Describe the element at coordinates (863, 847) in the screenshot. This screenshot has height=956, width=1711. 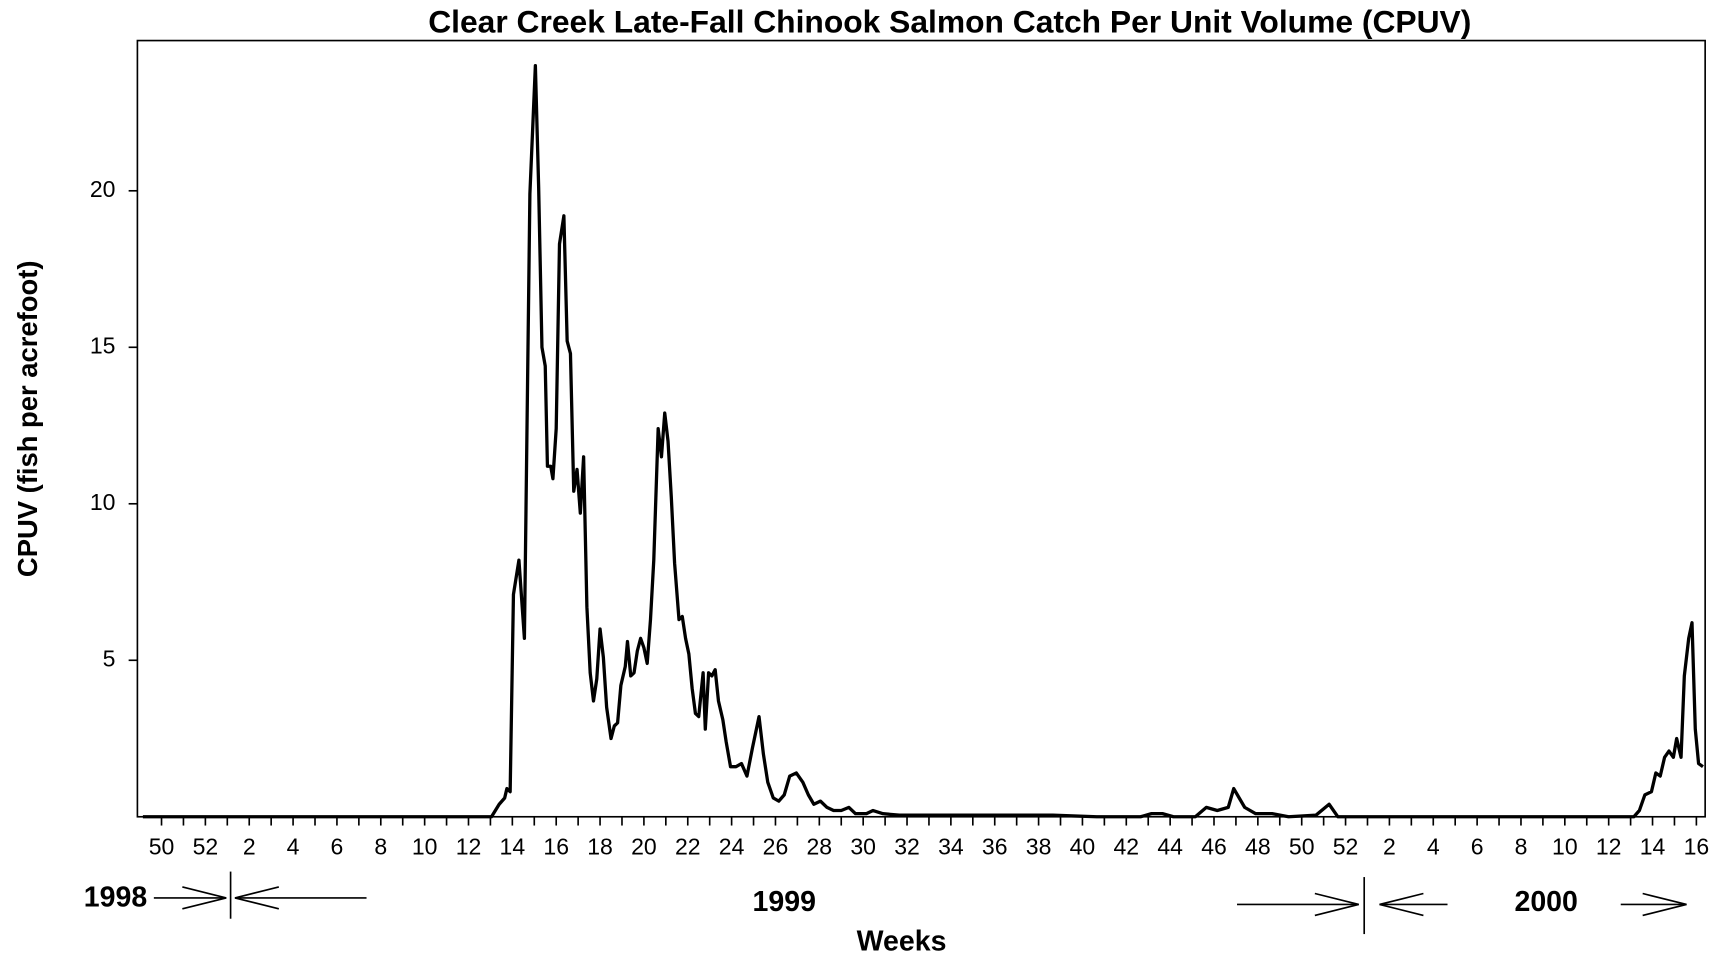
I see `x-tick-label: 30` at that location.